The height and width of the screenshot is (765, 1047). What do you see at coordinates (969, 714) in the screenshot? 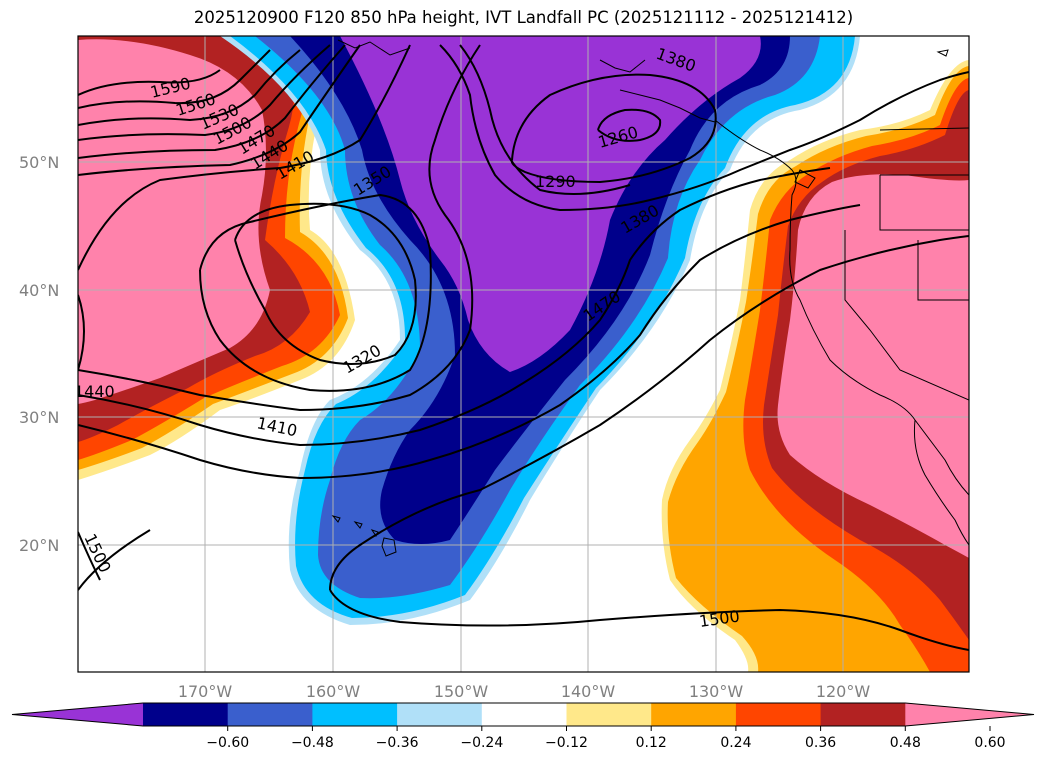
I see `colorbar-extend-high` at bounding box center [969, 714].